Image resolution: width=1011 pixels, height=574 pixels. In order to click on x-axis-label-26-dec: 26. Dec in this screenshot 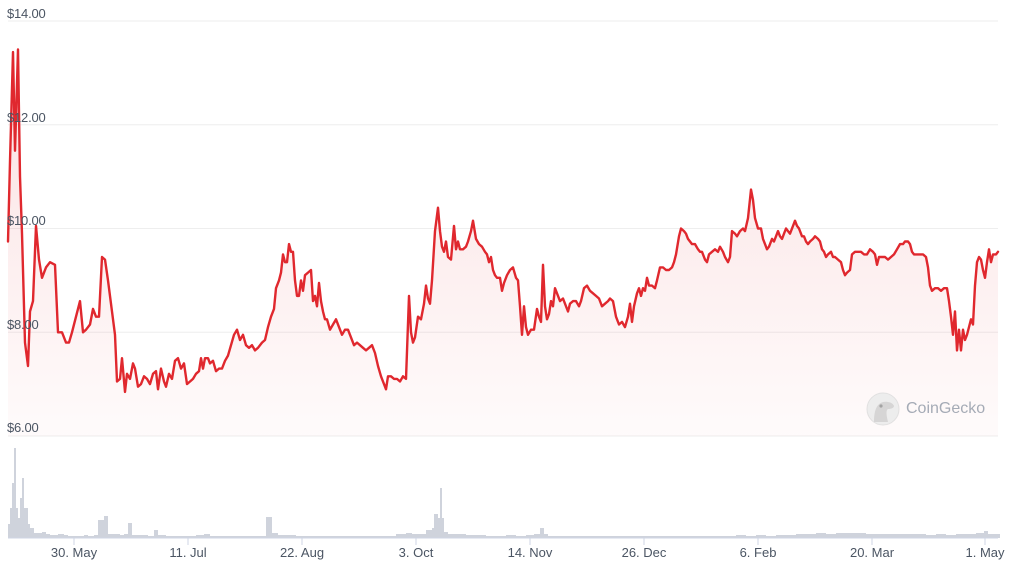, I will do `click(644, 552)`.